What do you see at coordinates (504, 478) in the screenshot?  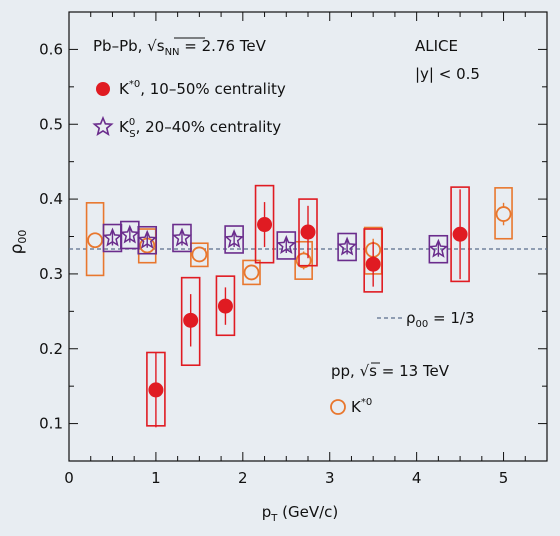 I see `x-tick-label: 5` at bounding box center [504, 478].